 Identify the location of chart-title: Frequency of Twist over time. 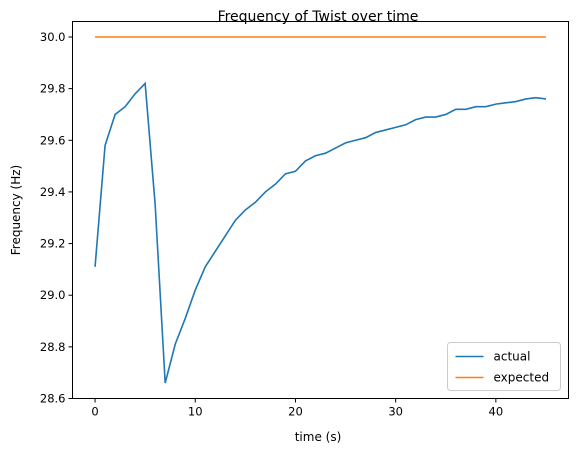
(318, 17).